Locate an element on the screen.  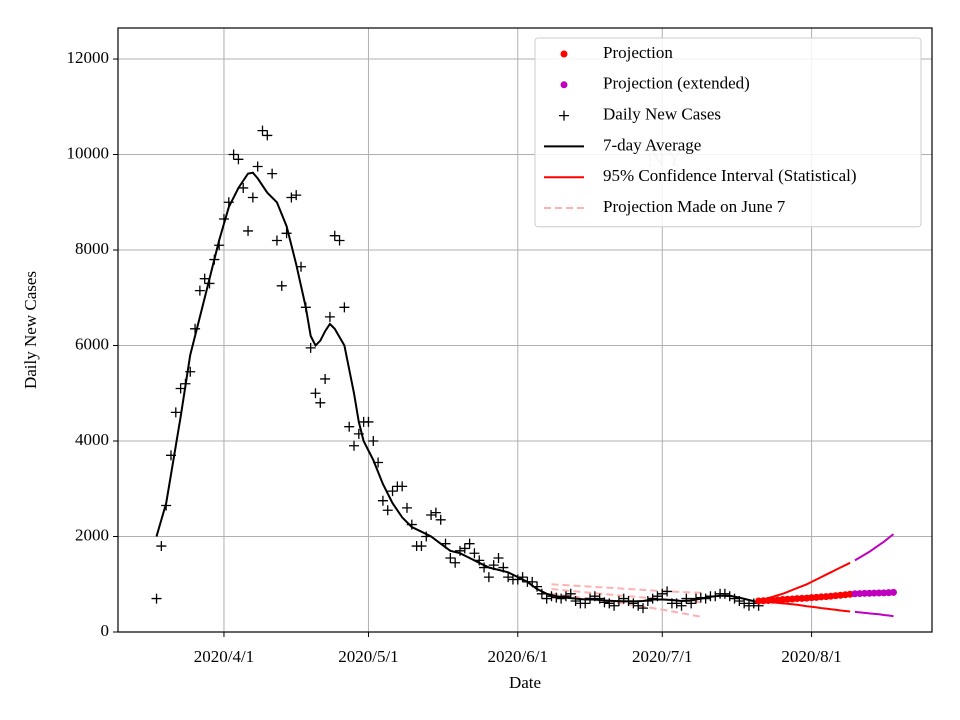
y-tick-label: 2000 is located at coordinates (92, 534).